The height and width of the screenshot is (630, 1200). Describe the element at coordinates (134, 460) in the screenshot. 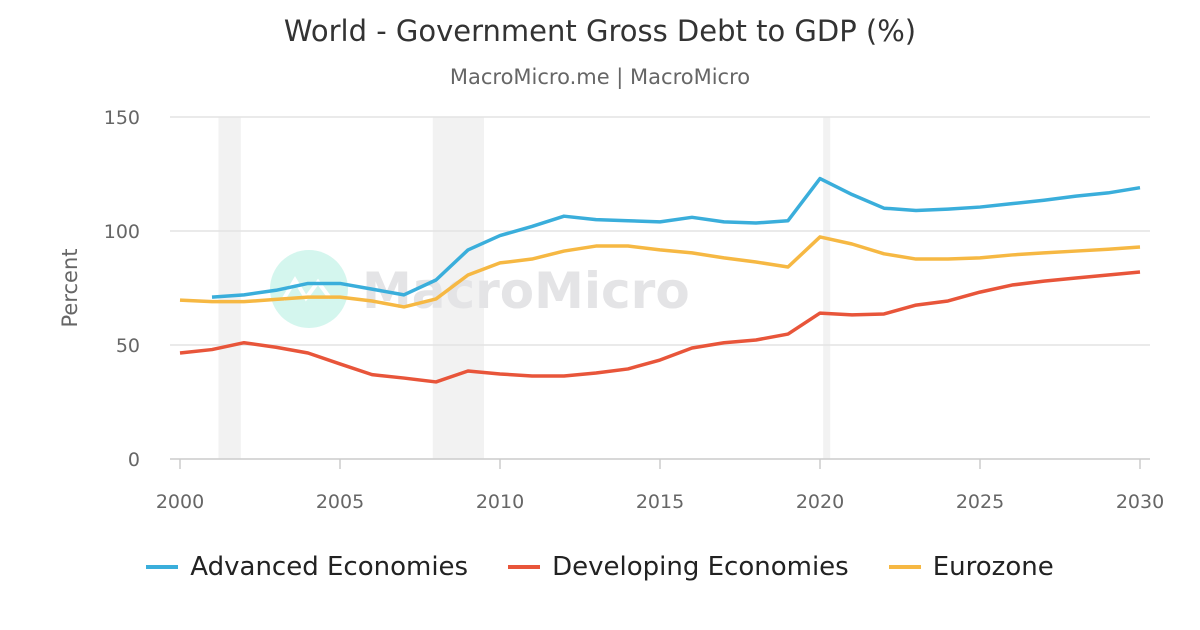

I see `y-tick-label: 0` at that location.